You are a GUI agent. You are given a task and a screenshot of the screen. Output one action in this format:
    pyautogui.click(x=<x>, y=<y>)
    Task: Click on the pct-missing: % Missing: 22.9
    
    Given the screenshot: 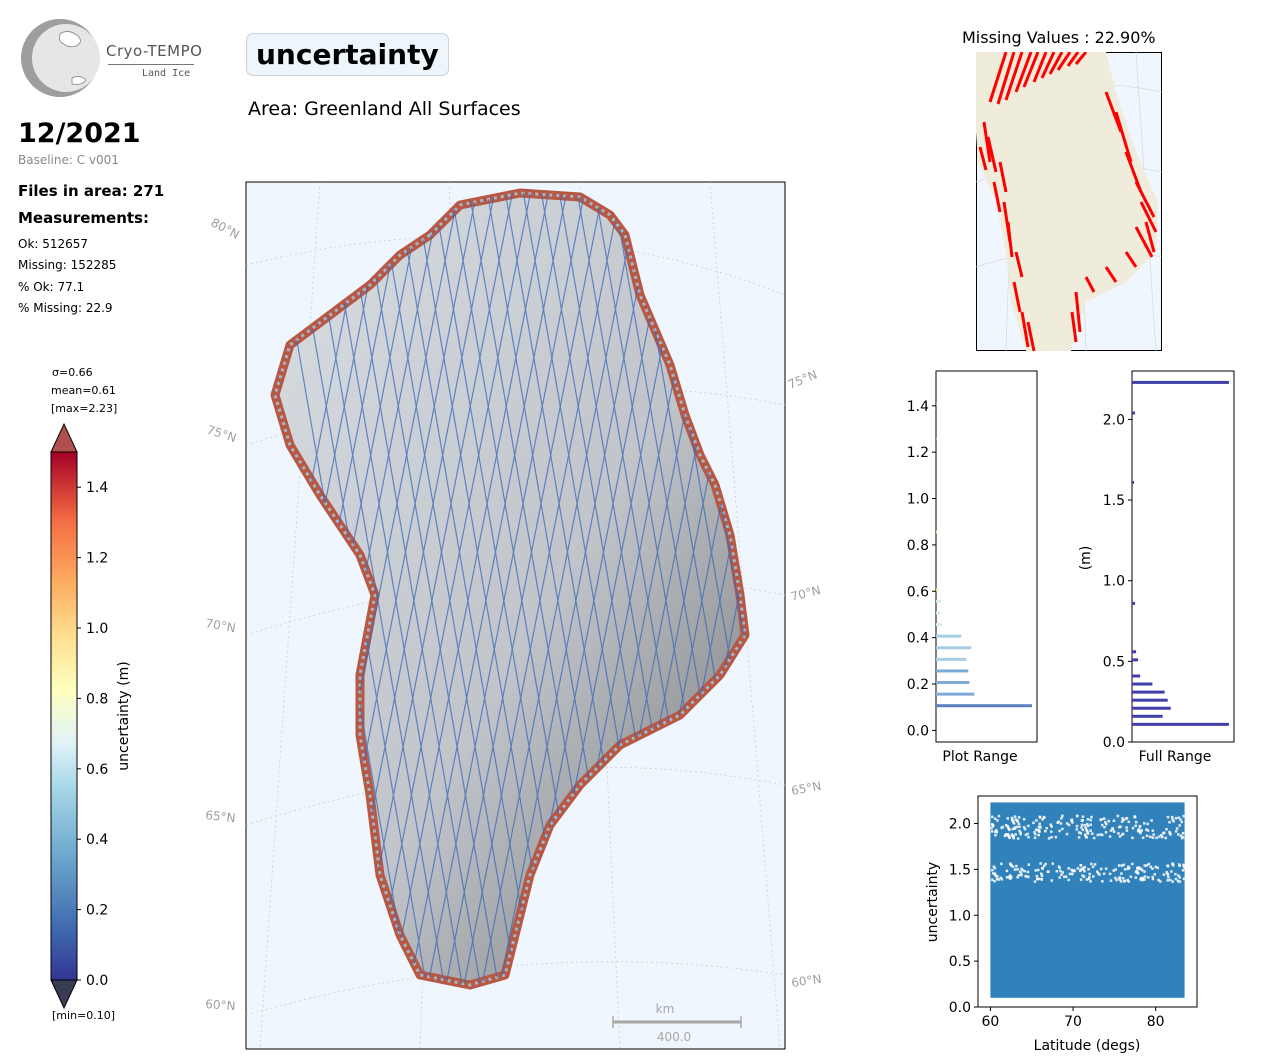 What is the action you would take?
    pyautogui.click(x=65, y=308)
    